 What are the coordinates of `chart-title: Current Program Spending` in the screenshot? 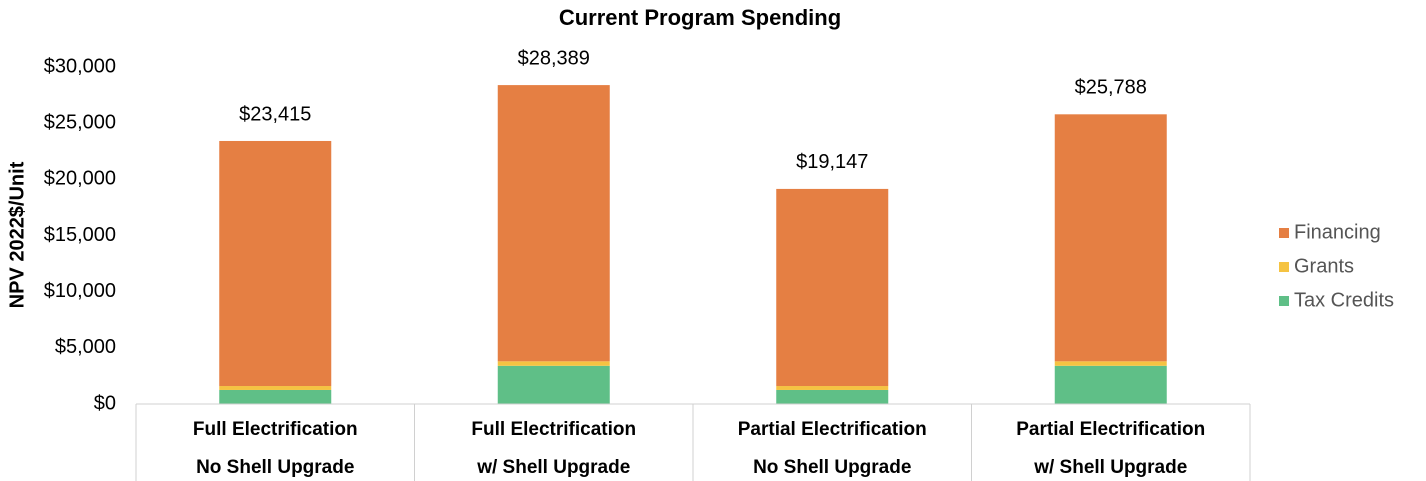 It's located at (700, 17).